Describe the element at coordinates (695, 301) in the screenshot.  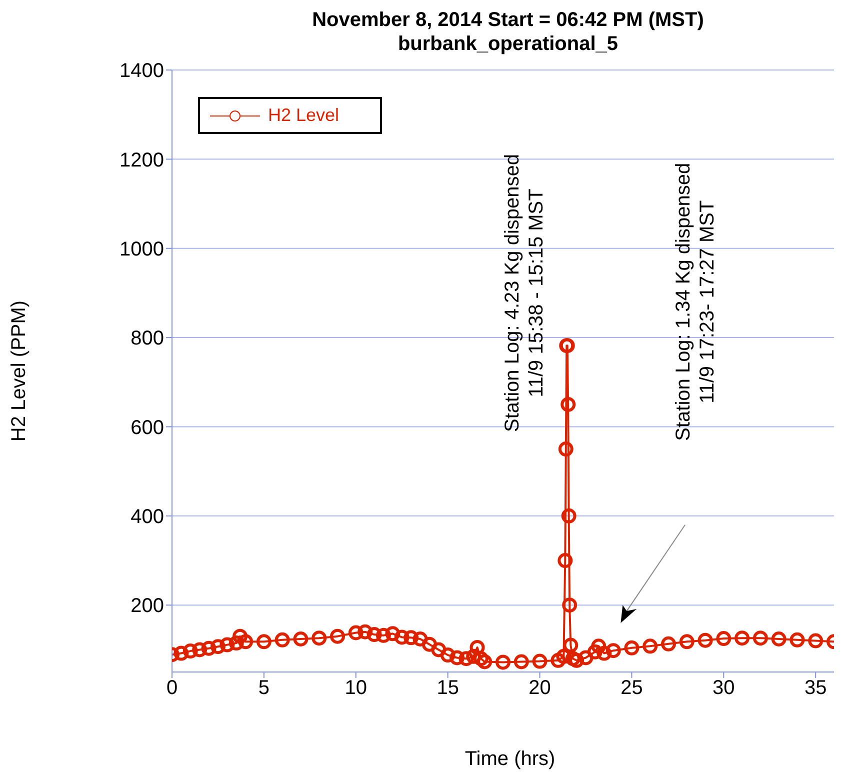
I see `annotation: Station Log: 1.34 Kg dispensed 11/9 17:23- 17:27 MST` at that location.